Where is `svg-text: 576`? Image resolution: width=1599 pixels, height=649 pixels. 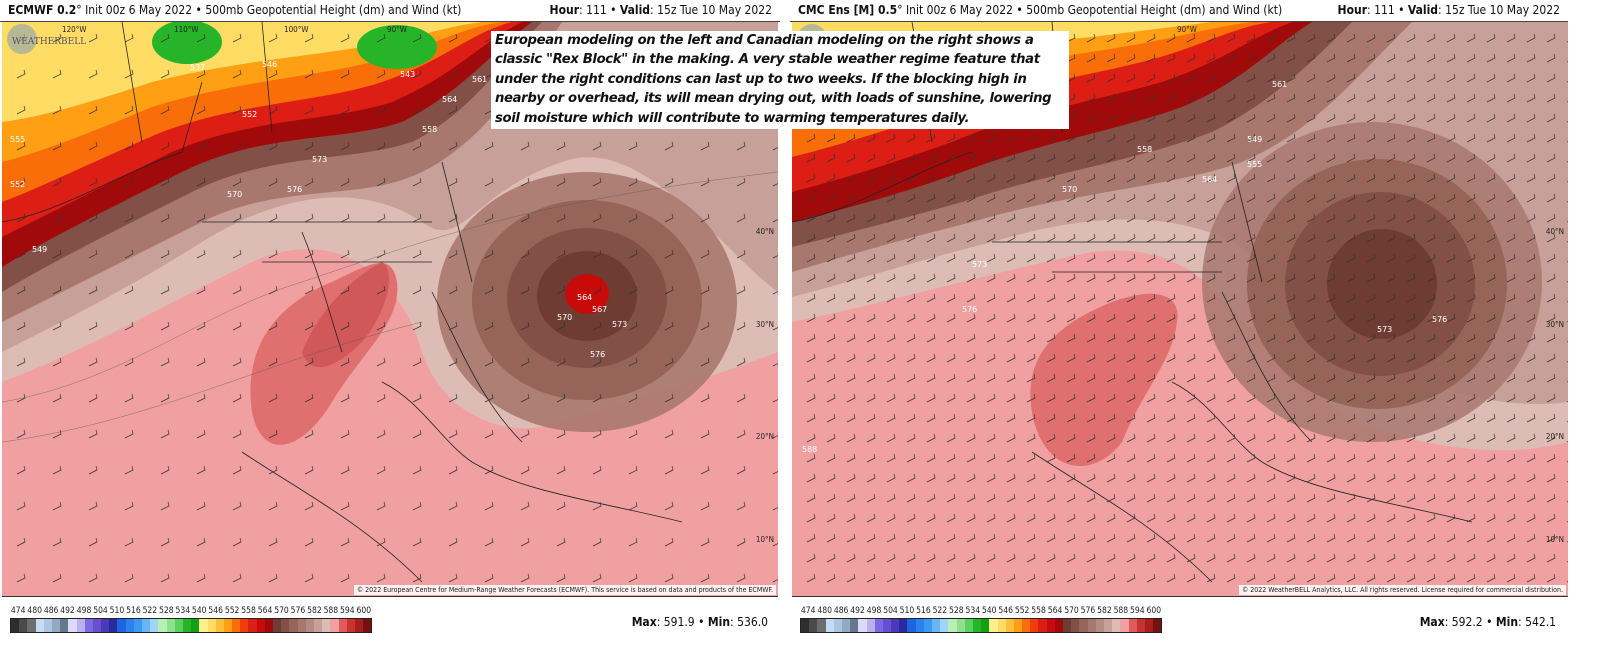 svg-text: 576 is located at coordinates (969, 309).